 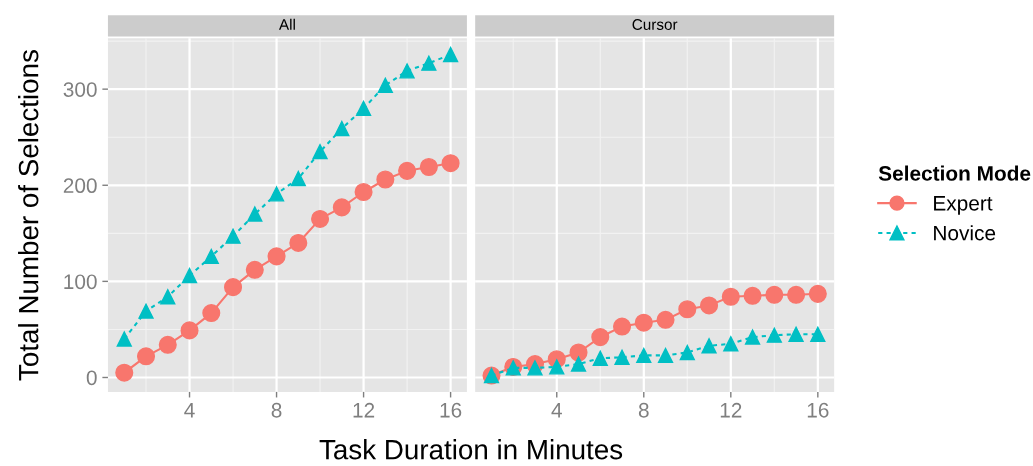 What do you see at coordinates (80, 186) in the screenshot?
I see `y-tick-label: 200` at bounding box center [80, 186].